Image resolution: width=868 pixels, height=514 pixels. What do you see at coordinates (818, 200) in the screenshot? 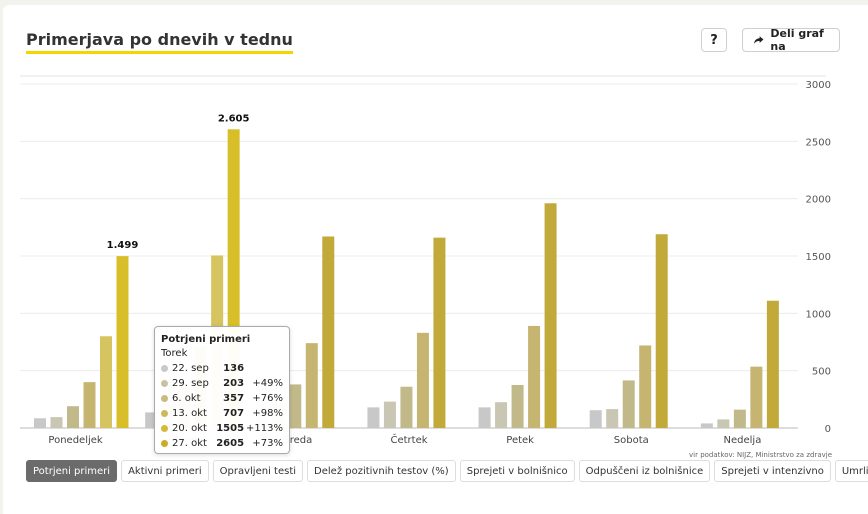
I see `y-tick-label: 2000` at bounding box center [818, 200].